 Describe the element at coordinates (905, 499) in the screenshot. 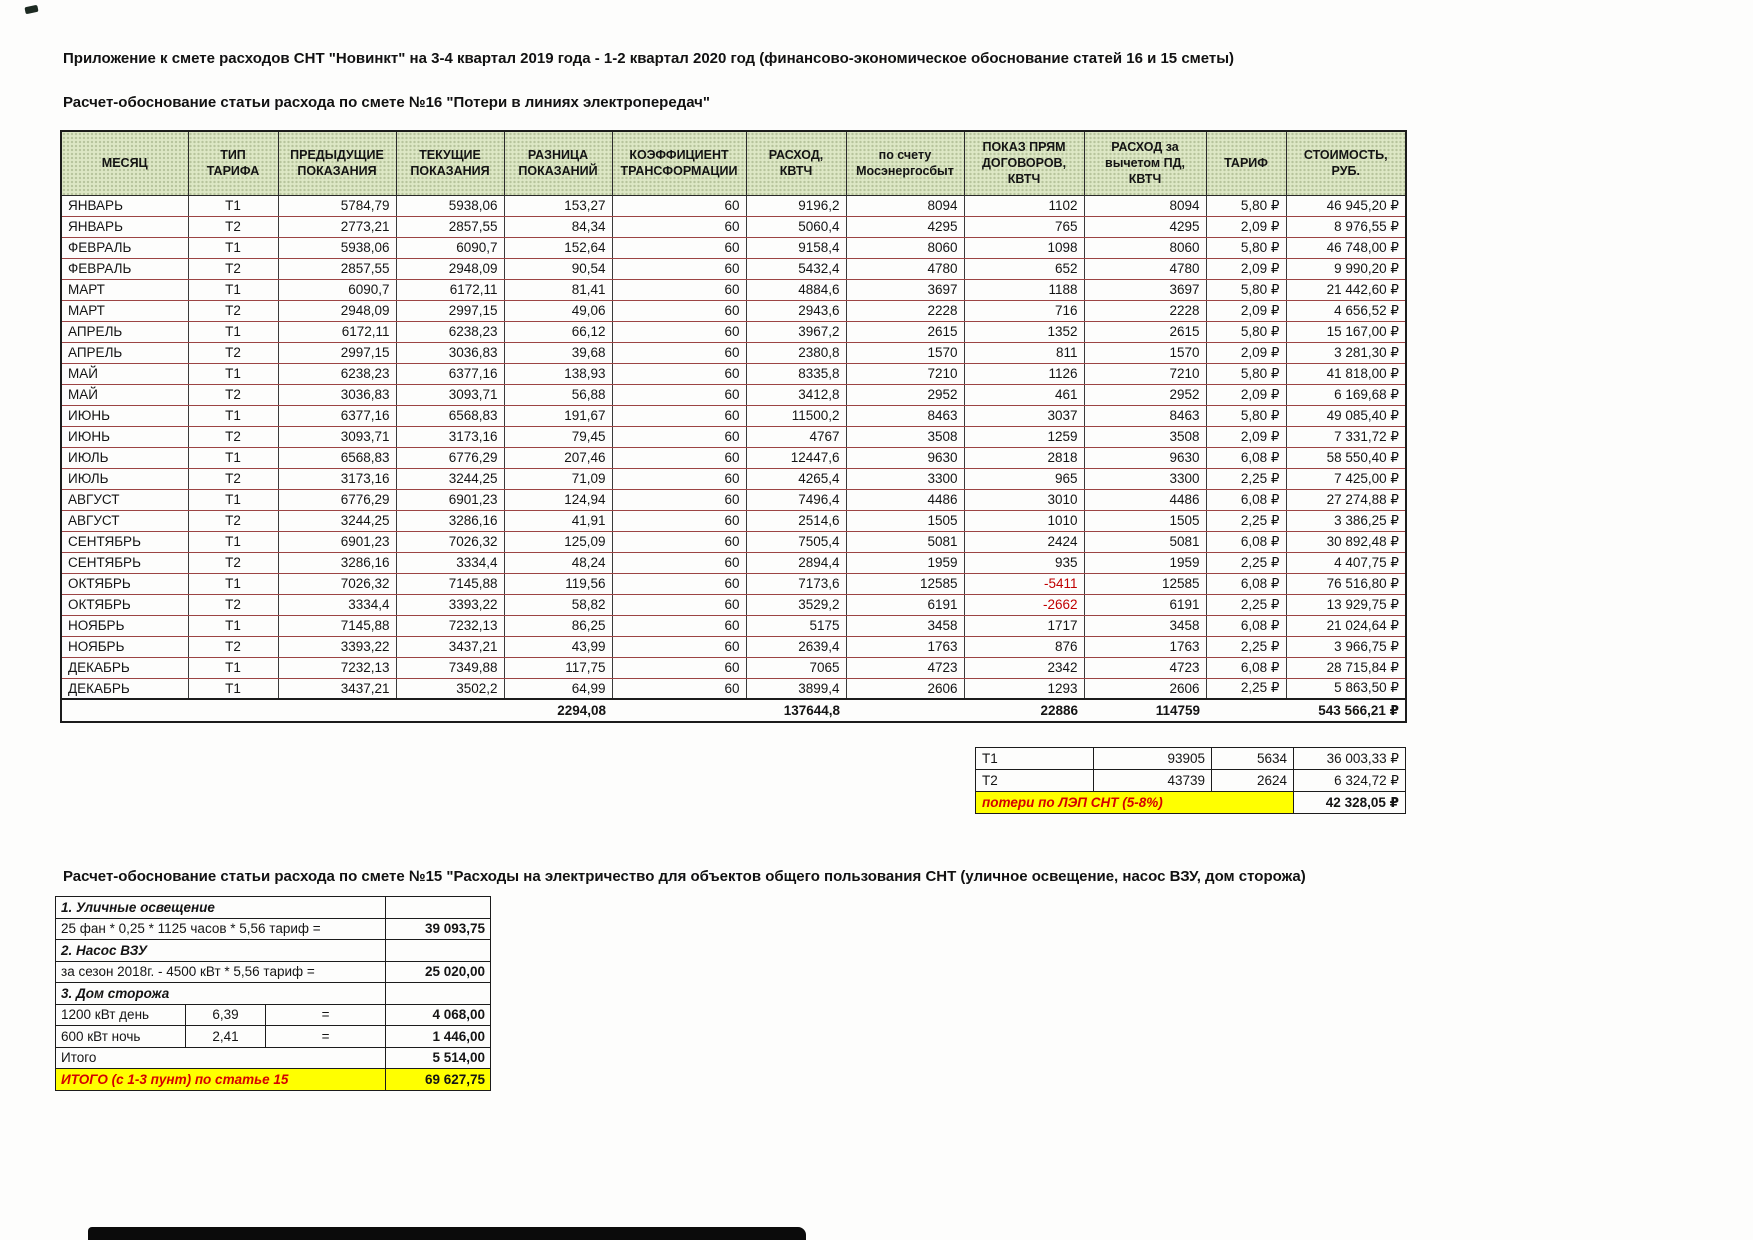

I see `cell: 4486` at that location.